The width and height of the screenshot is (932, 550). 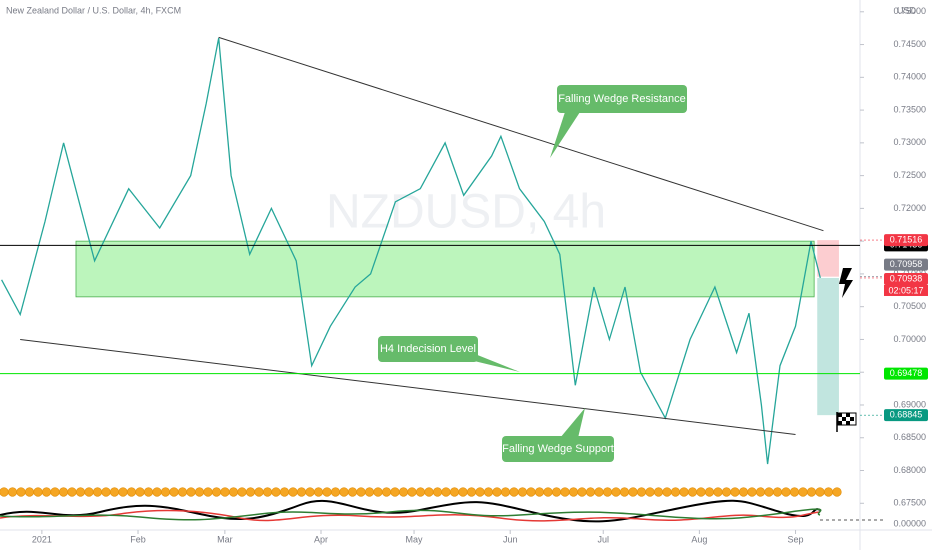 What do you see at coordinates (909, 109) in the screenshot?
I see `y-tick-label: 0.73500` at bounding box center [909, 109].